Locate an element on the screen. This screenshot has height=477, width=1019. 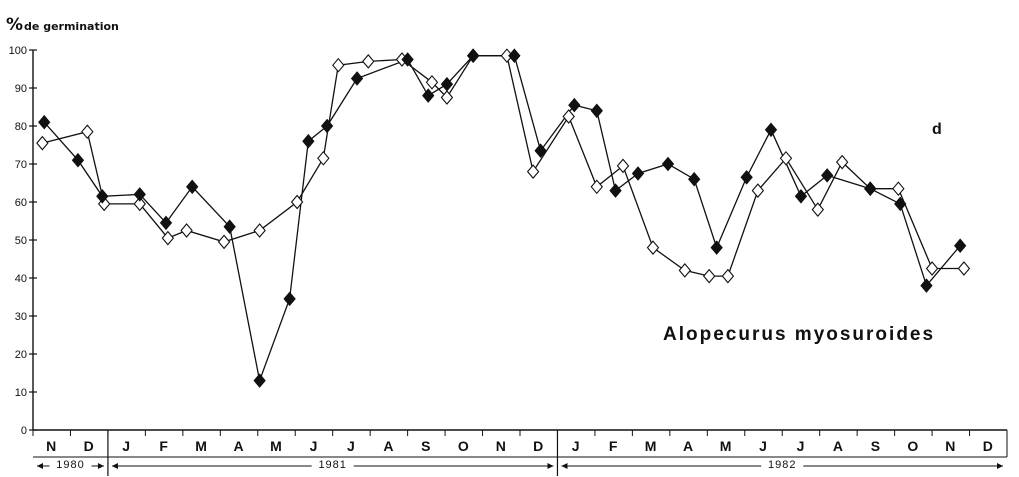
y-tick-label: 20 is located at coordinates (21, 355).